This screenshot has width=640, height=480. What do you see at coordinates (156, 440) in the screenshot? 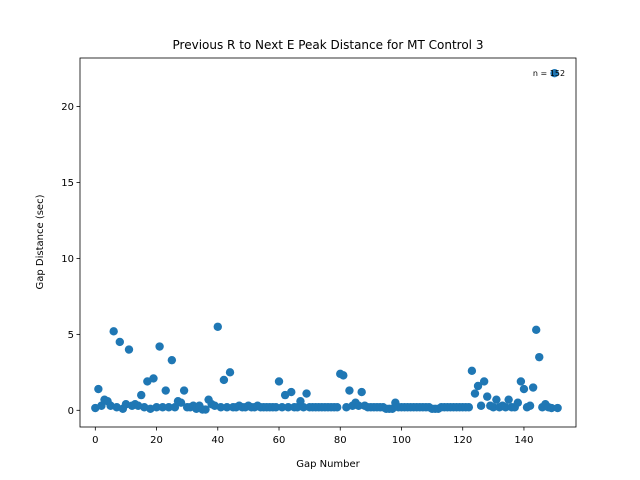
I see `x-tick-label: 20` at bounding box center [156, 440].